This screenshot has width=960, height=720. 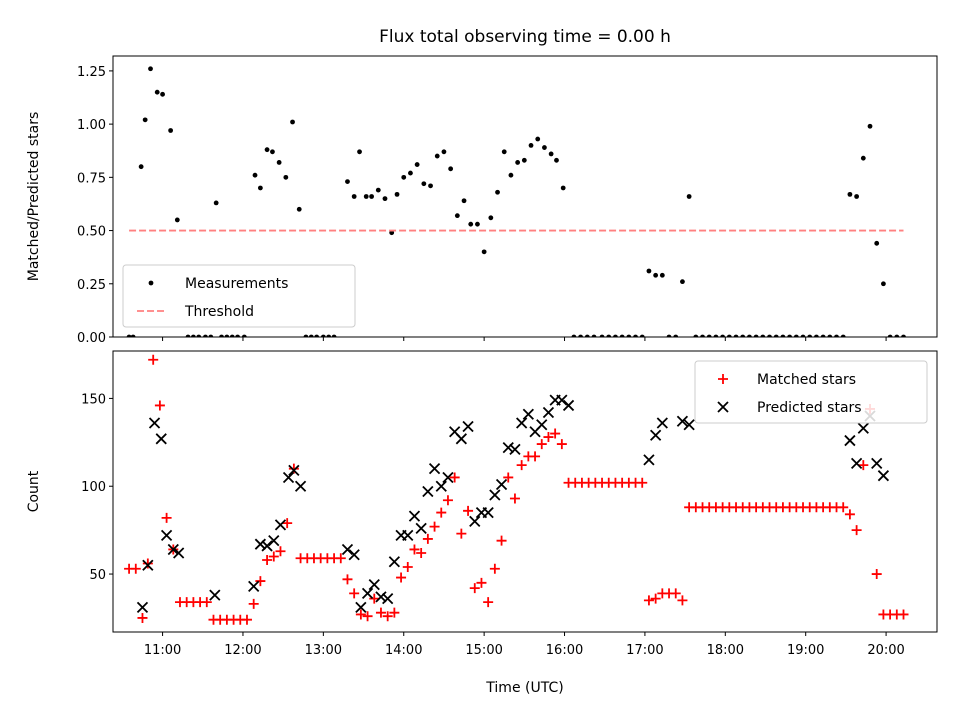 What do you see at coordinates (91, 285) in the screenshot?
I see `y-tick-label: 0.25` at bounding box center [91, 285].